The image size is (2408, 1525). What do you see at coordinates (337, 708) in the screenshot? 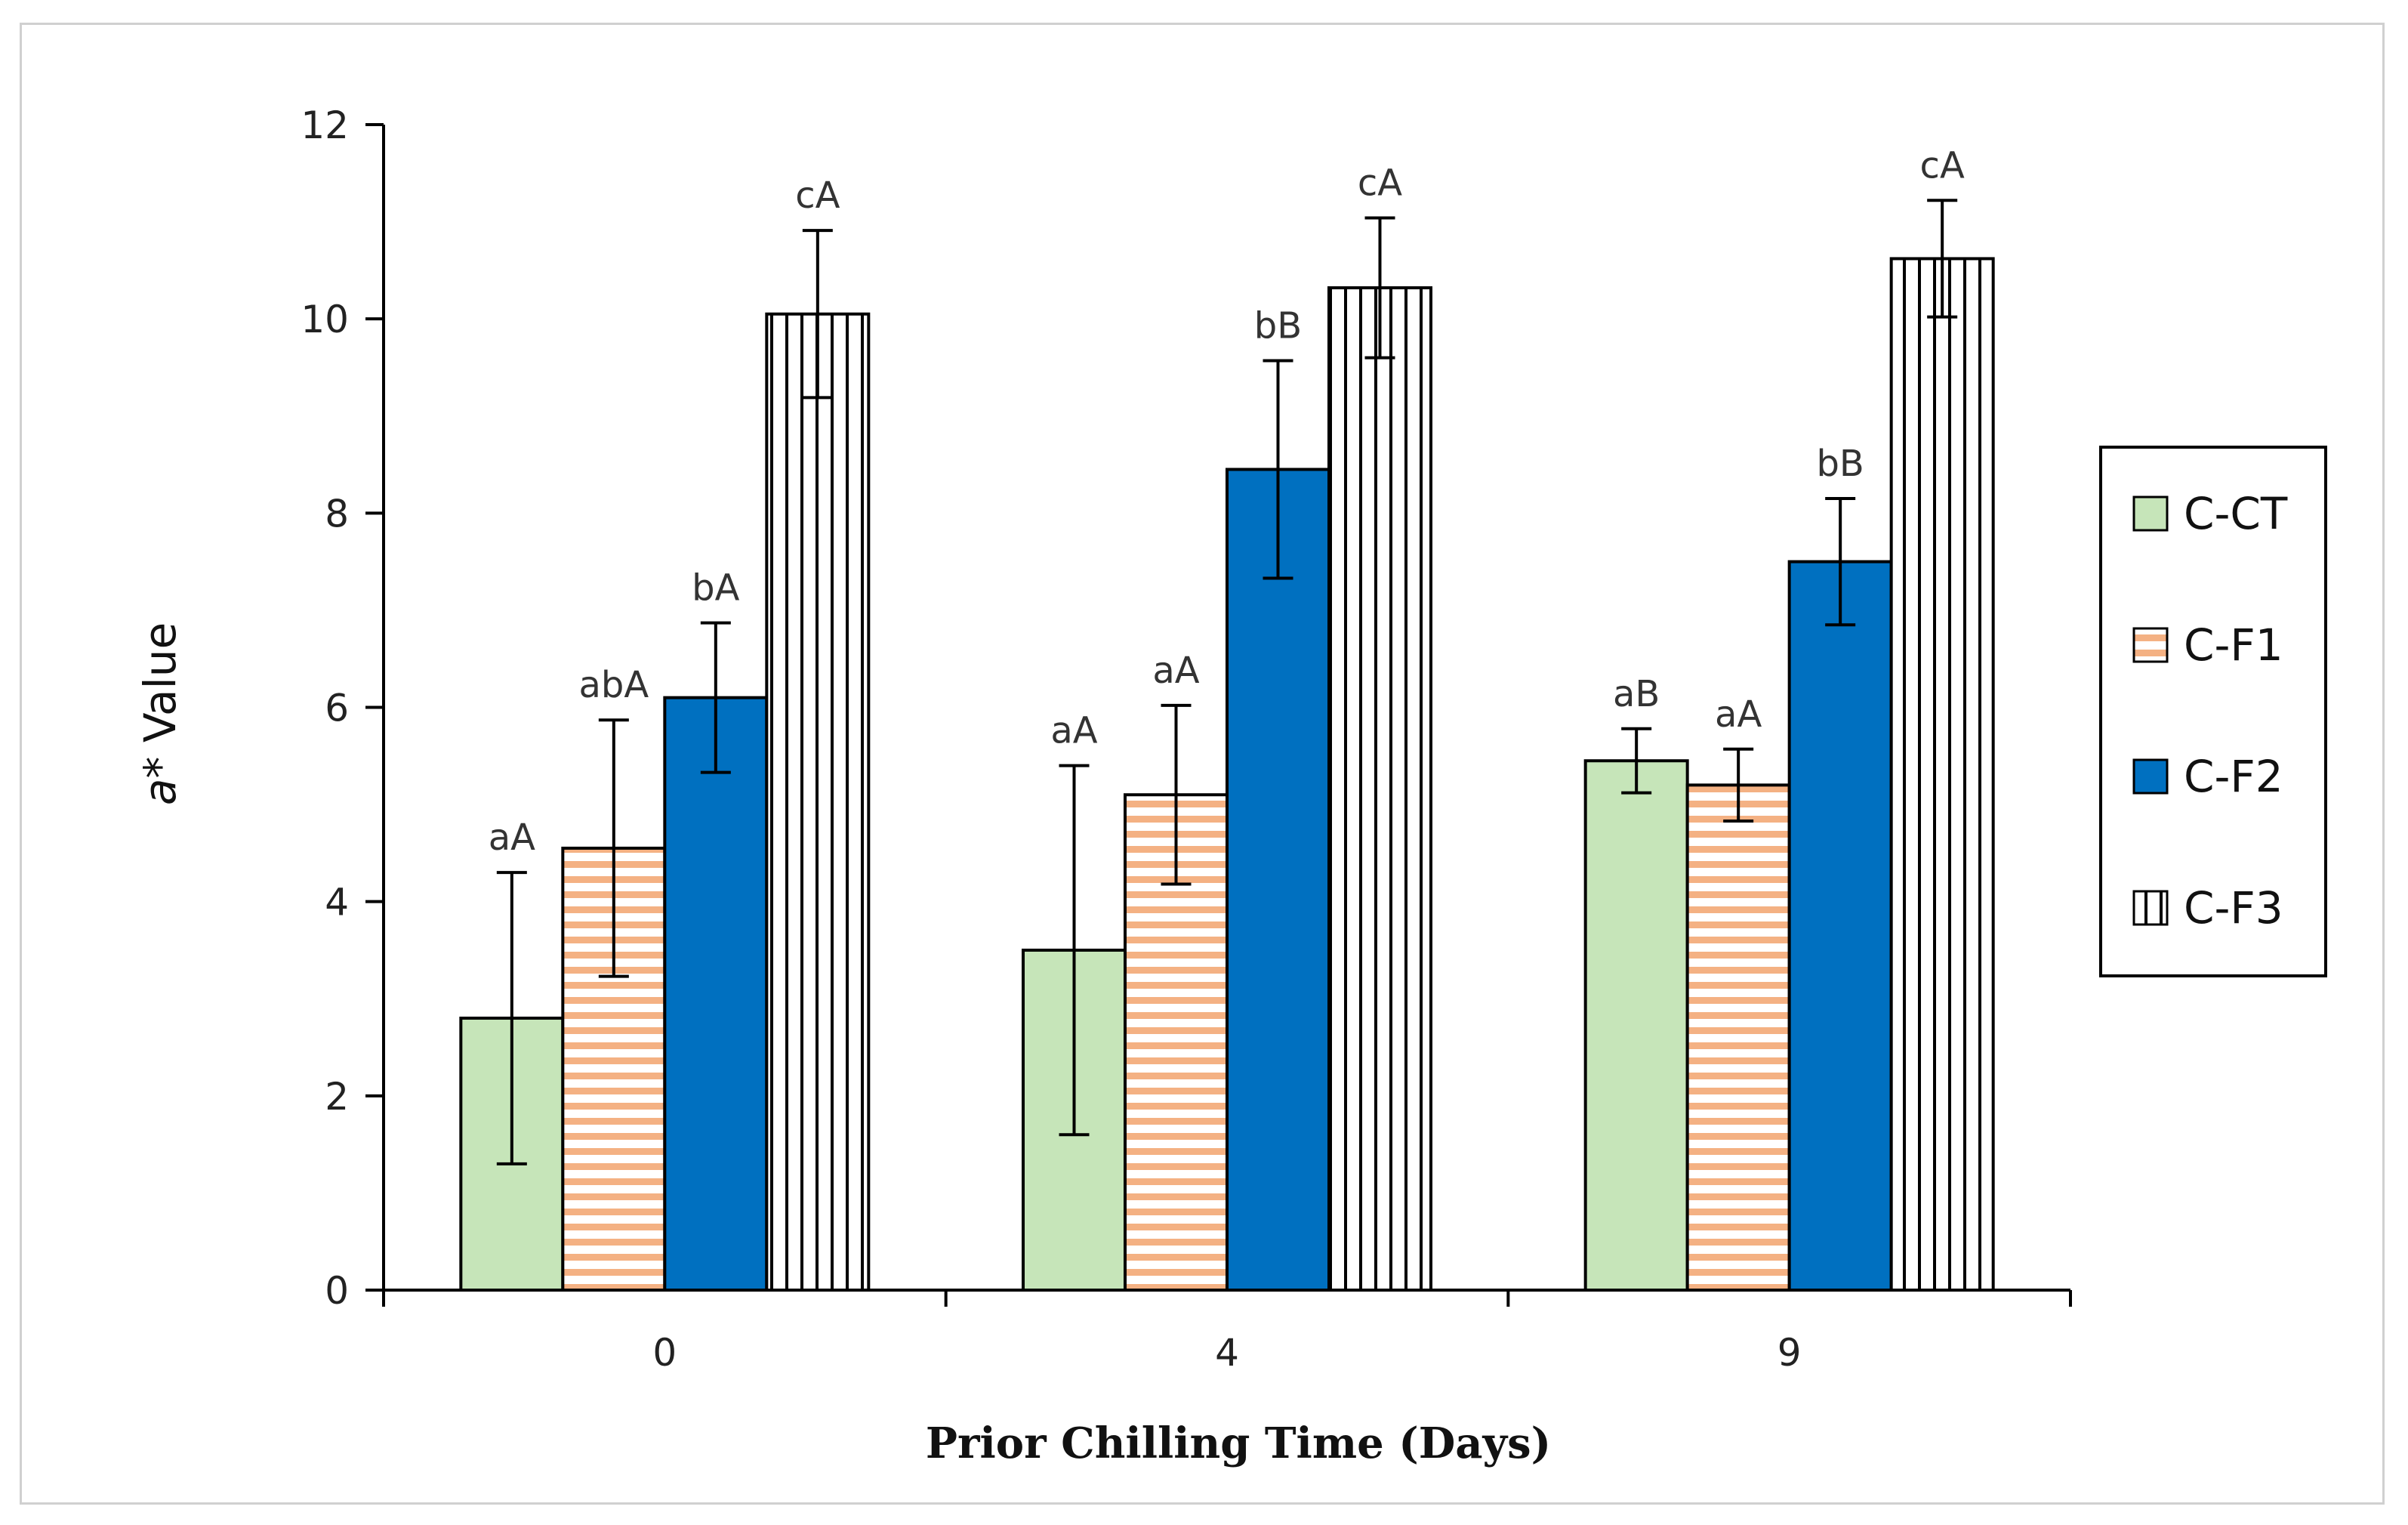
I see `y-tick-label: 6` at bounding box center [337, 708].